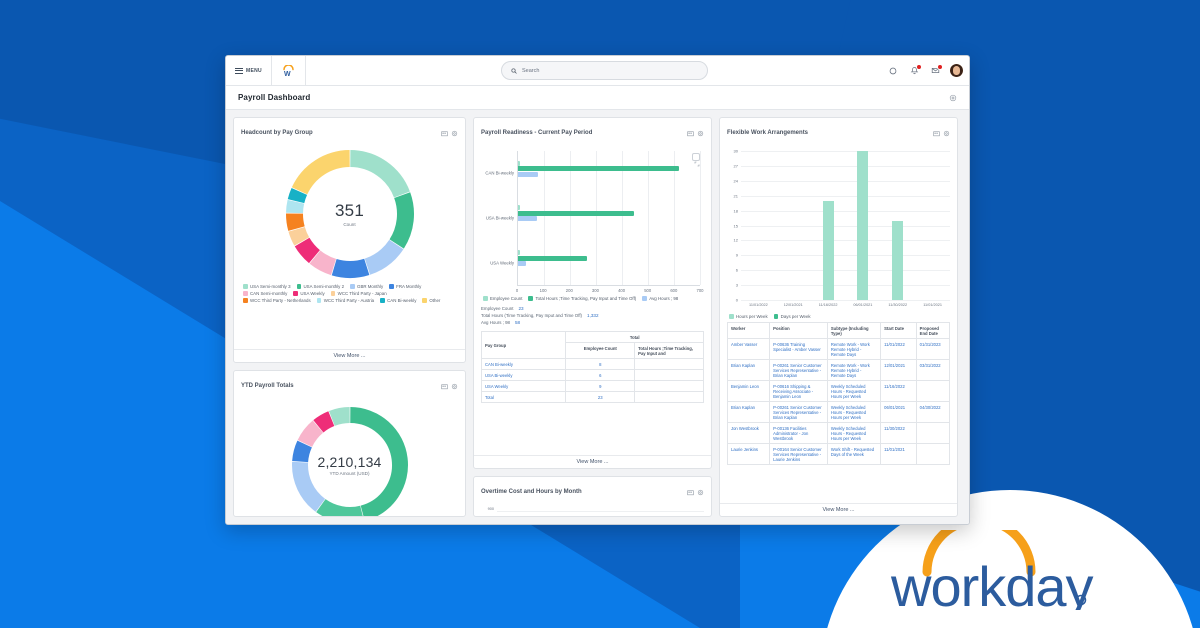  Describe the element at coordinates (748, 391) in the screenshot. I see `table-cell: Benjamin Leon` at that location.